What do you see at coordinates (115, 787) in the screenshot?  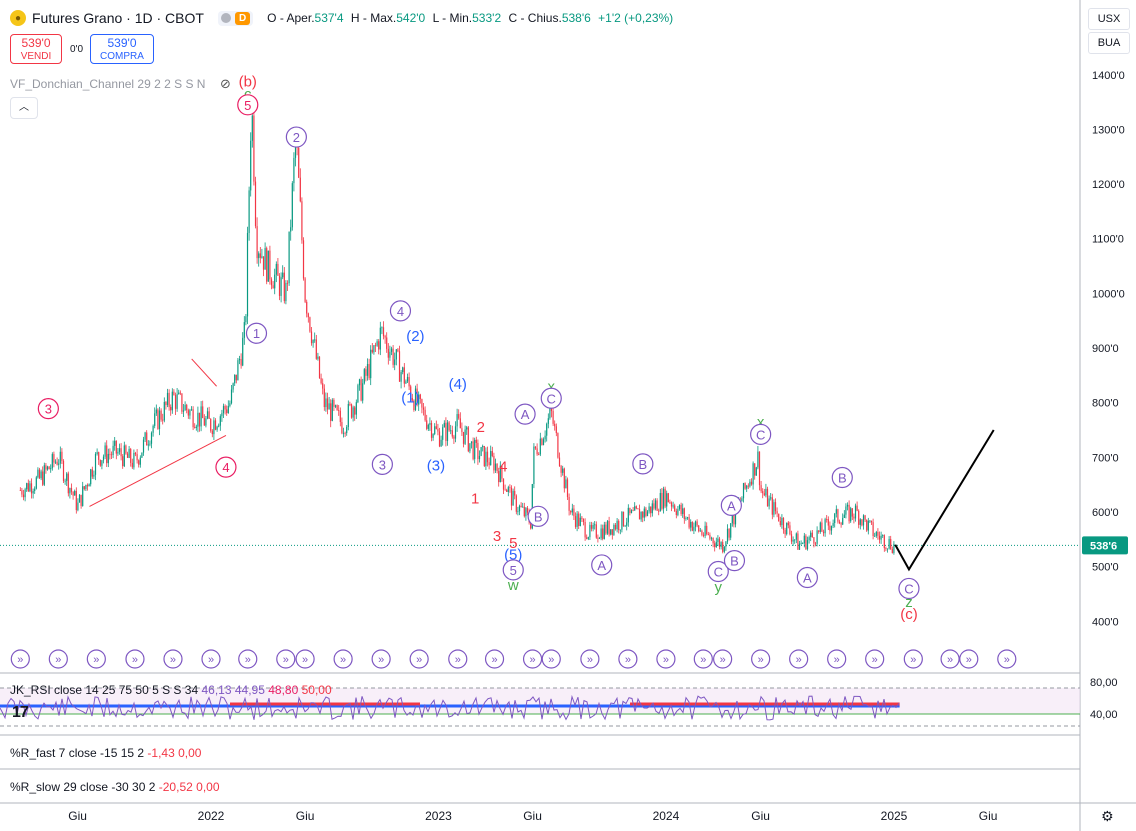 I see `rslow-legend: %R_slow 29 close -30 30 2 -20,52 0,00` at bounding box center [115, 787].